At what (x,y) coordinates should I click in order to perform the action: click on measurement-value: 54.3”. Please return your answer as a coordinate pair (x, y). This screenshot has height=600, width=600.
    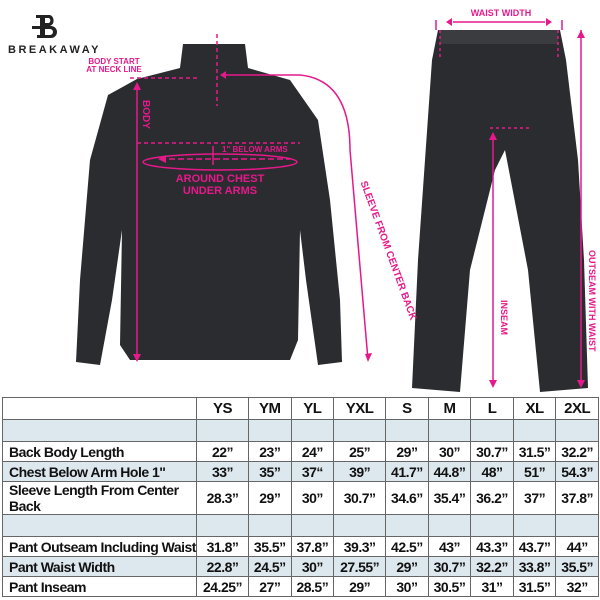
    Looking at the image, I should click on (577, 471).